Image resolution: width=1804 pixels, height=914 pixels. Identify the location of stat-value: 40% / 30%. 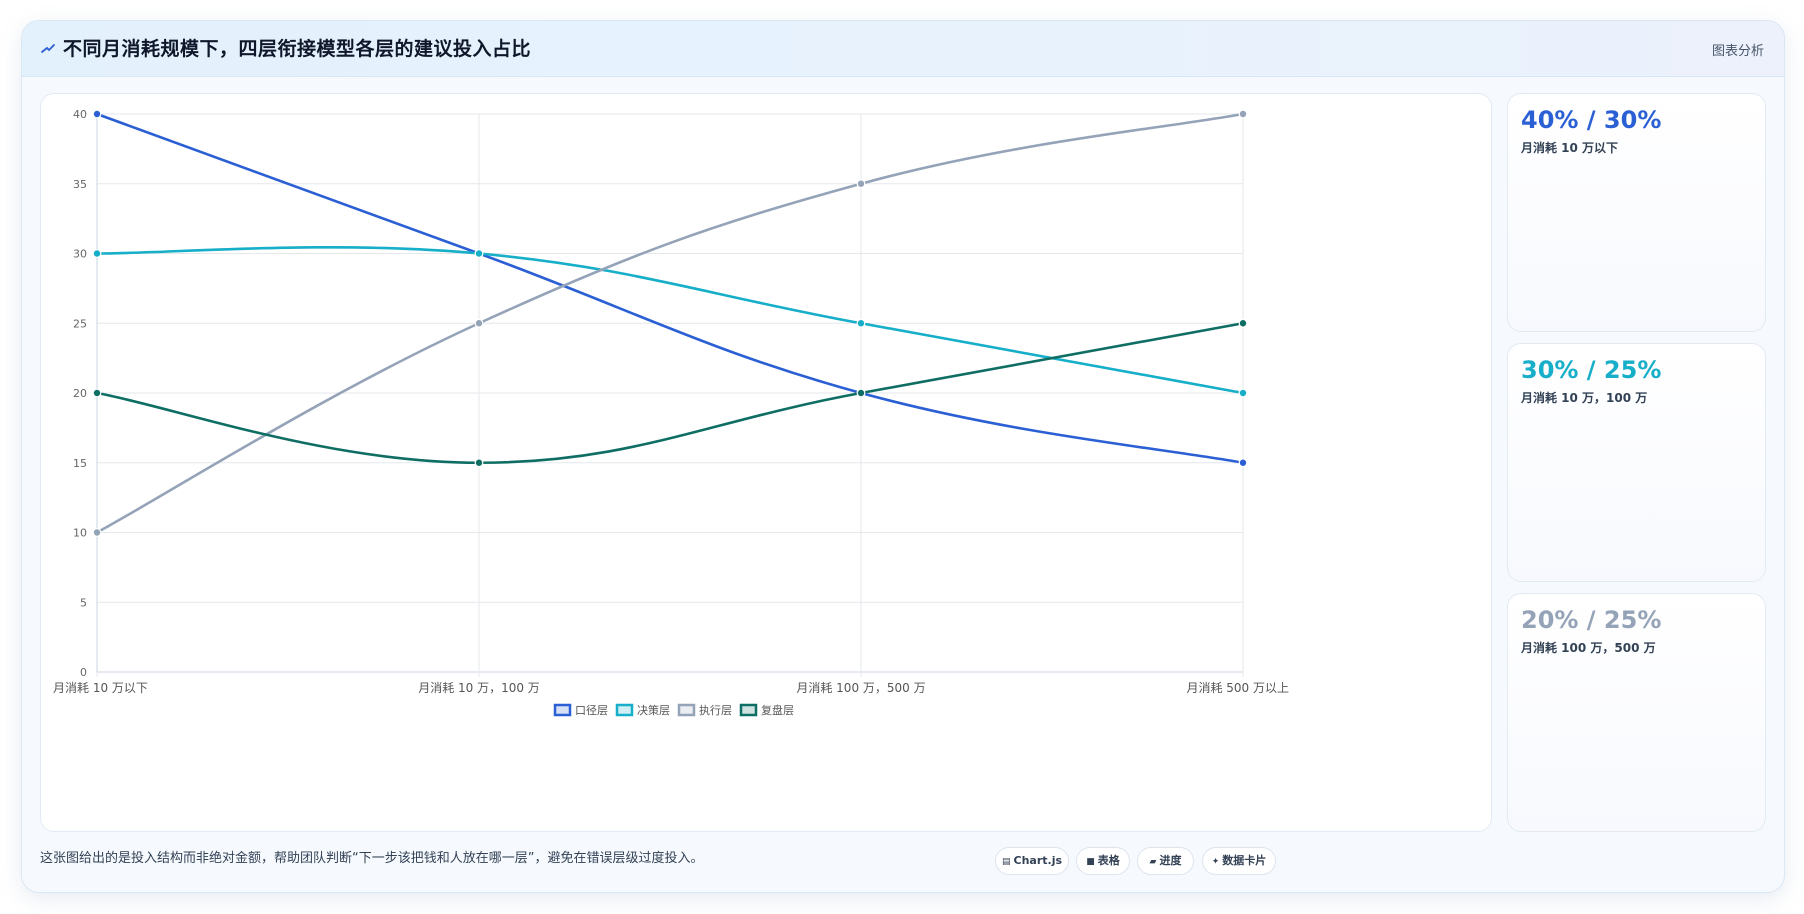
(1591, 120).